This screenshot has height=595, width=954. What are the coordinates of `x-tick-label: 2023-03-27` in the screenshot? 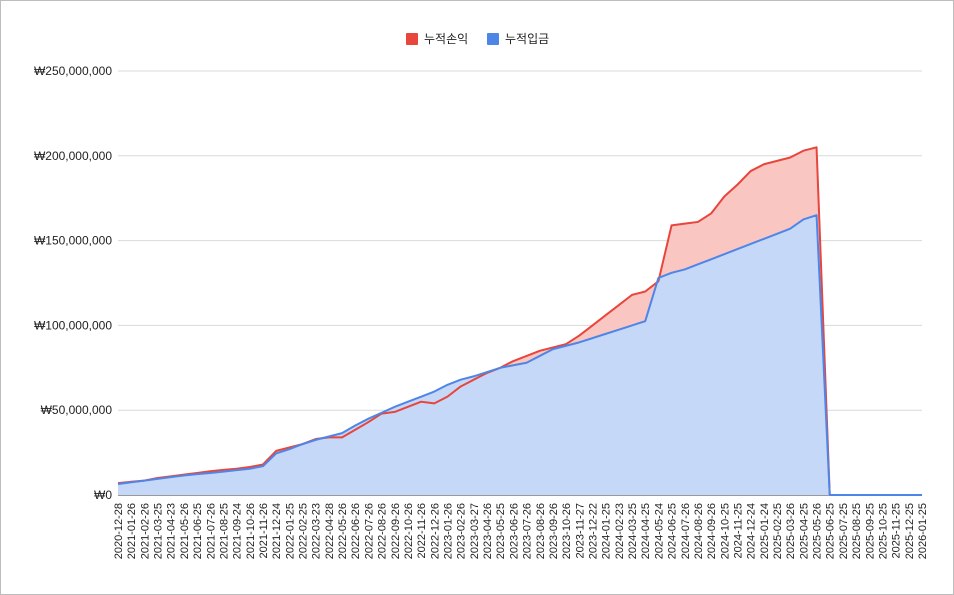 It's located at (475, 531).